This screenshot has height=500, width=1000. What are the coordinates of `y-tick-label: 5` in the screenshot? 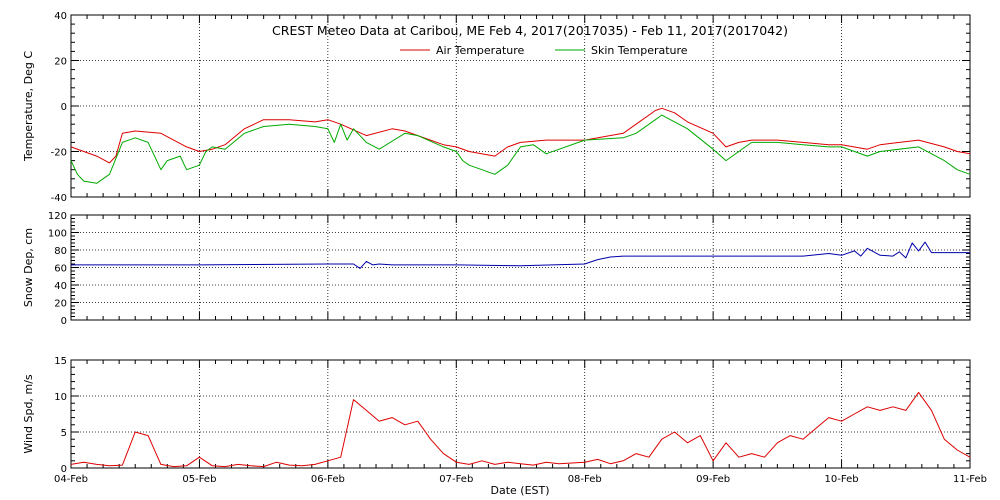 It's located at (64, 433).